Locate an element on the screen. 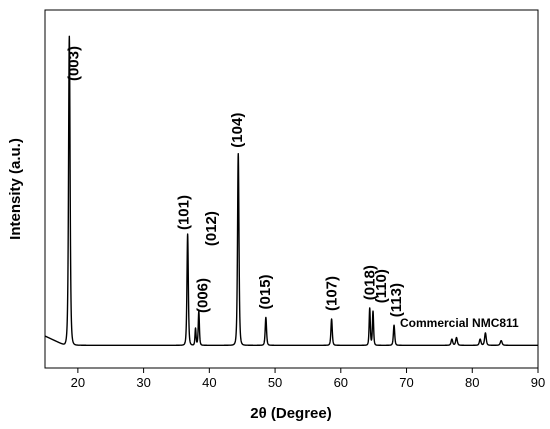 This screenshot has height=429, width=550. peak-label: (113) is located at coordinates (396, 300).